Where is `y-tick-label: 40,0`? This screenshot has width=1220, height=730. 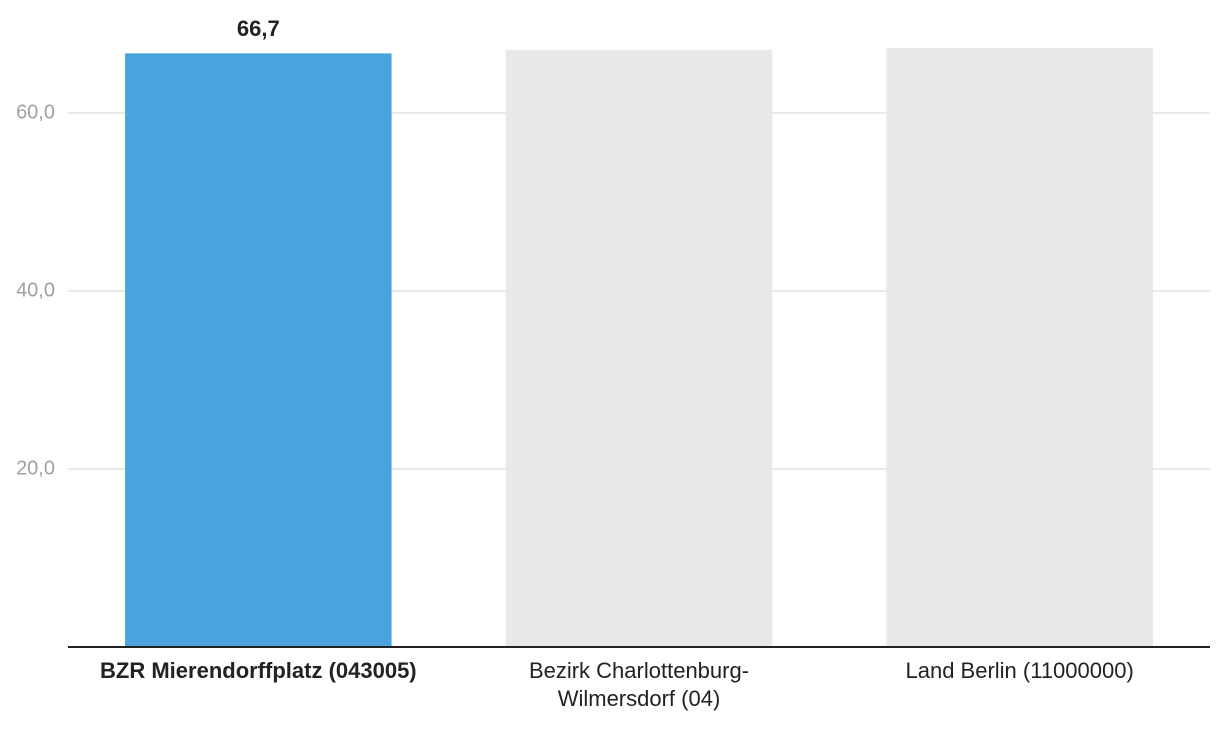 y-tick-label: 40,0 is located at coordinates (35, 290).